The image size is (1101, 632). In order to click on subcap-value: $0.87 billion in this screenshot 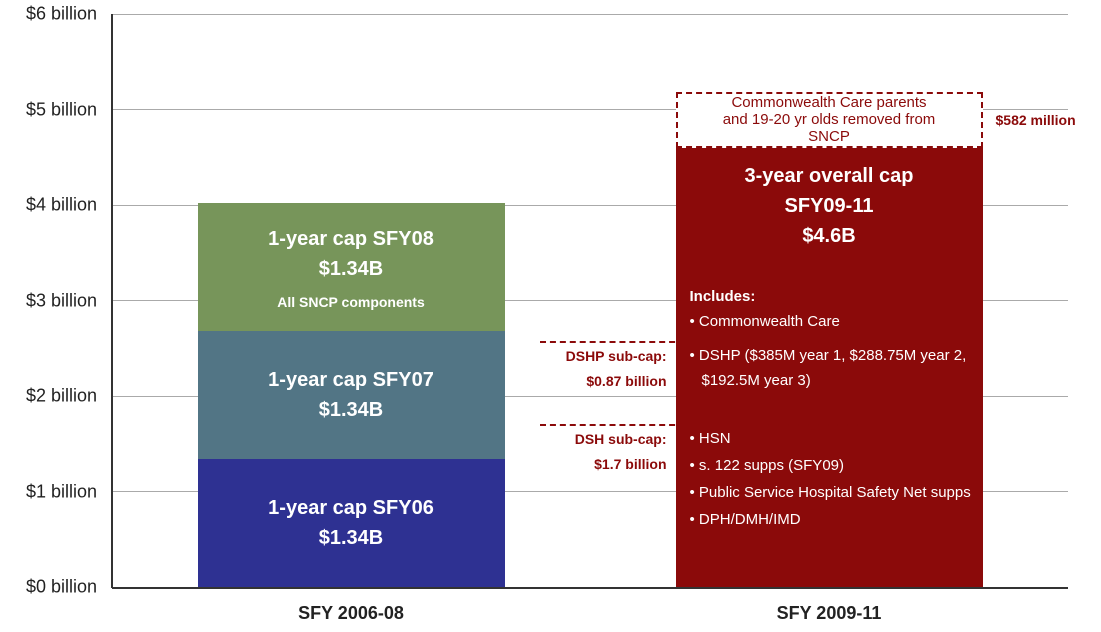, I will do `click(626, 380)`.